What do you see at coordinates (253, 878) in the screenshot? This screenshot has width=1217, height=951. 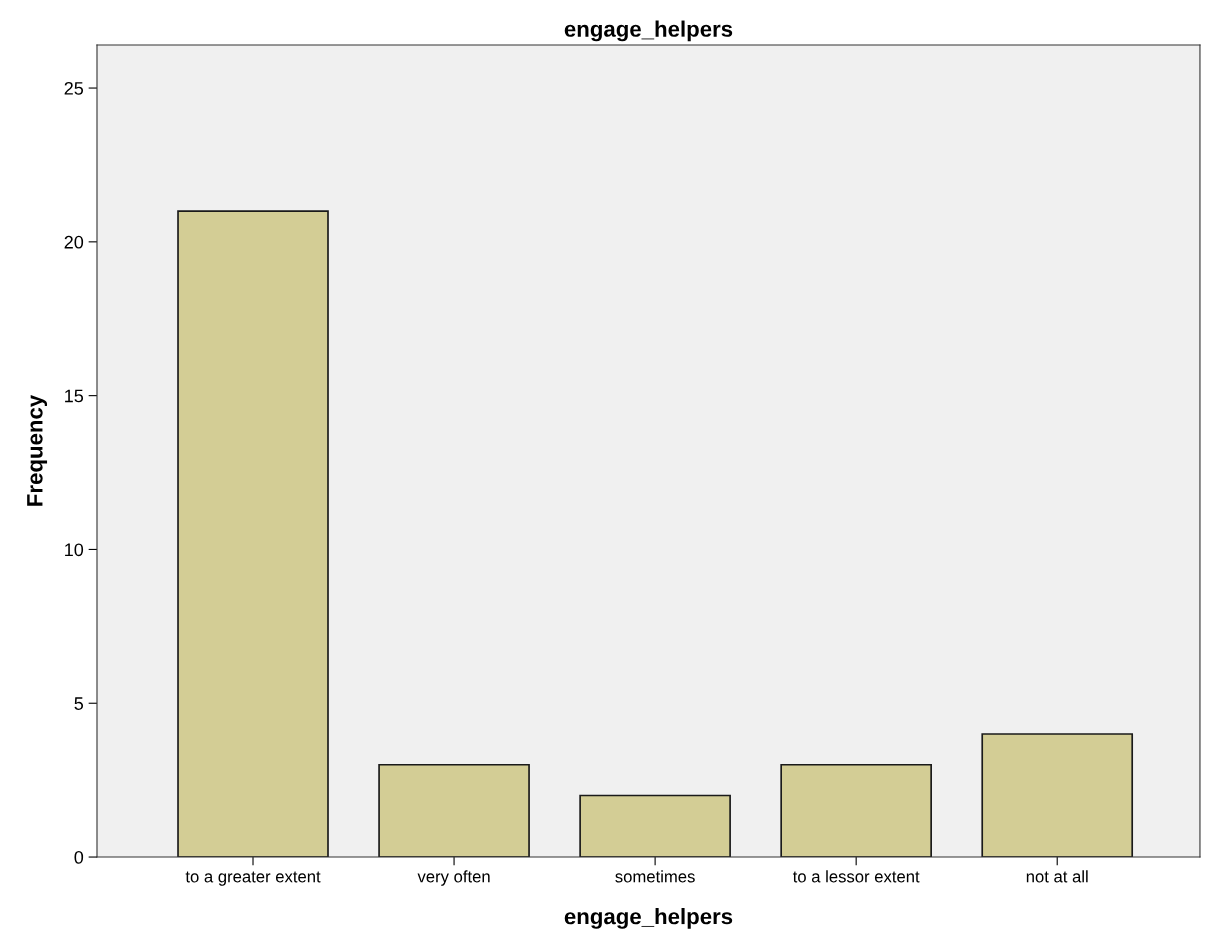 I see `x-tick-label: to a greater extent` at bounding box center [253, 878].